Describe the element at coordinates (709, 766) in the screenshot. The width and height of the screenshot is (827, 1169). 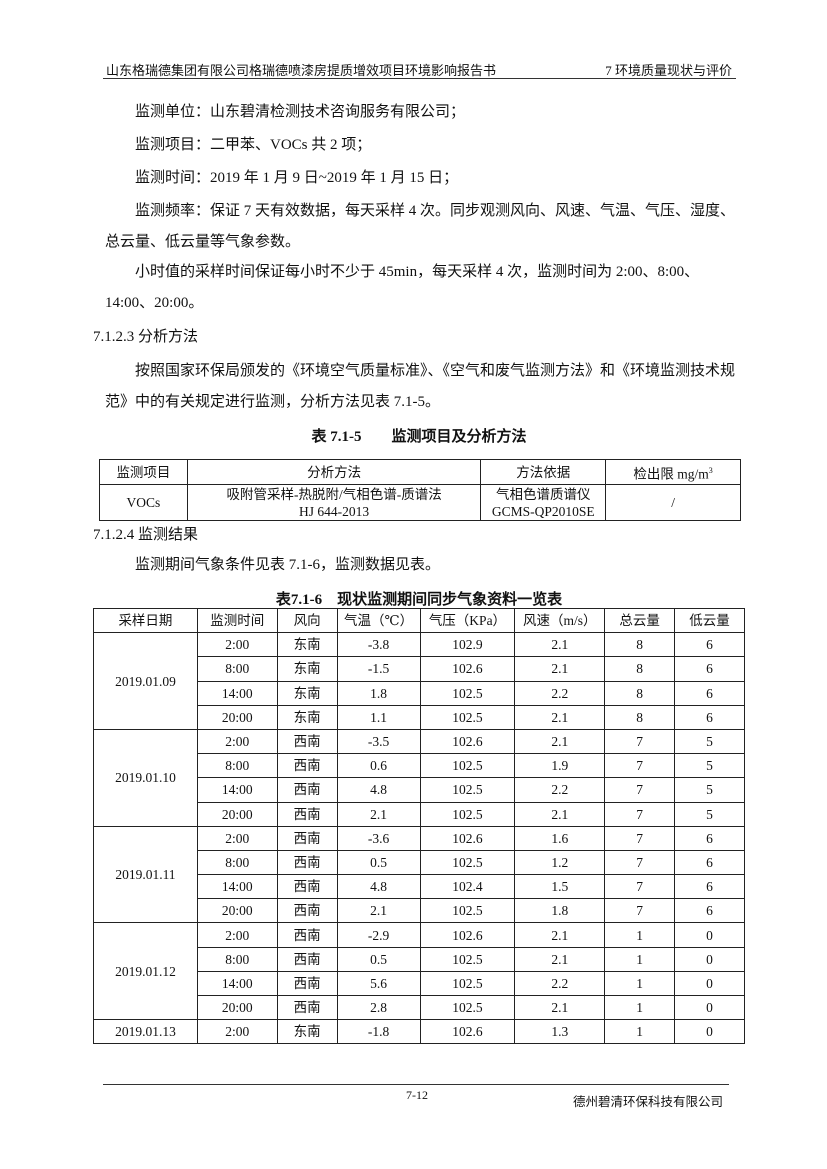
I see `low-cloud-cell: 5` at that location.